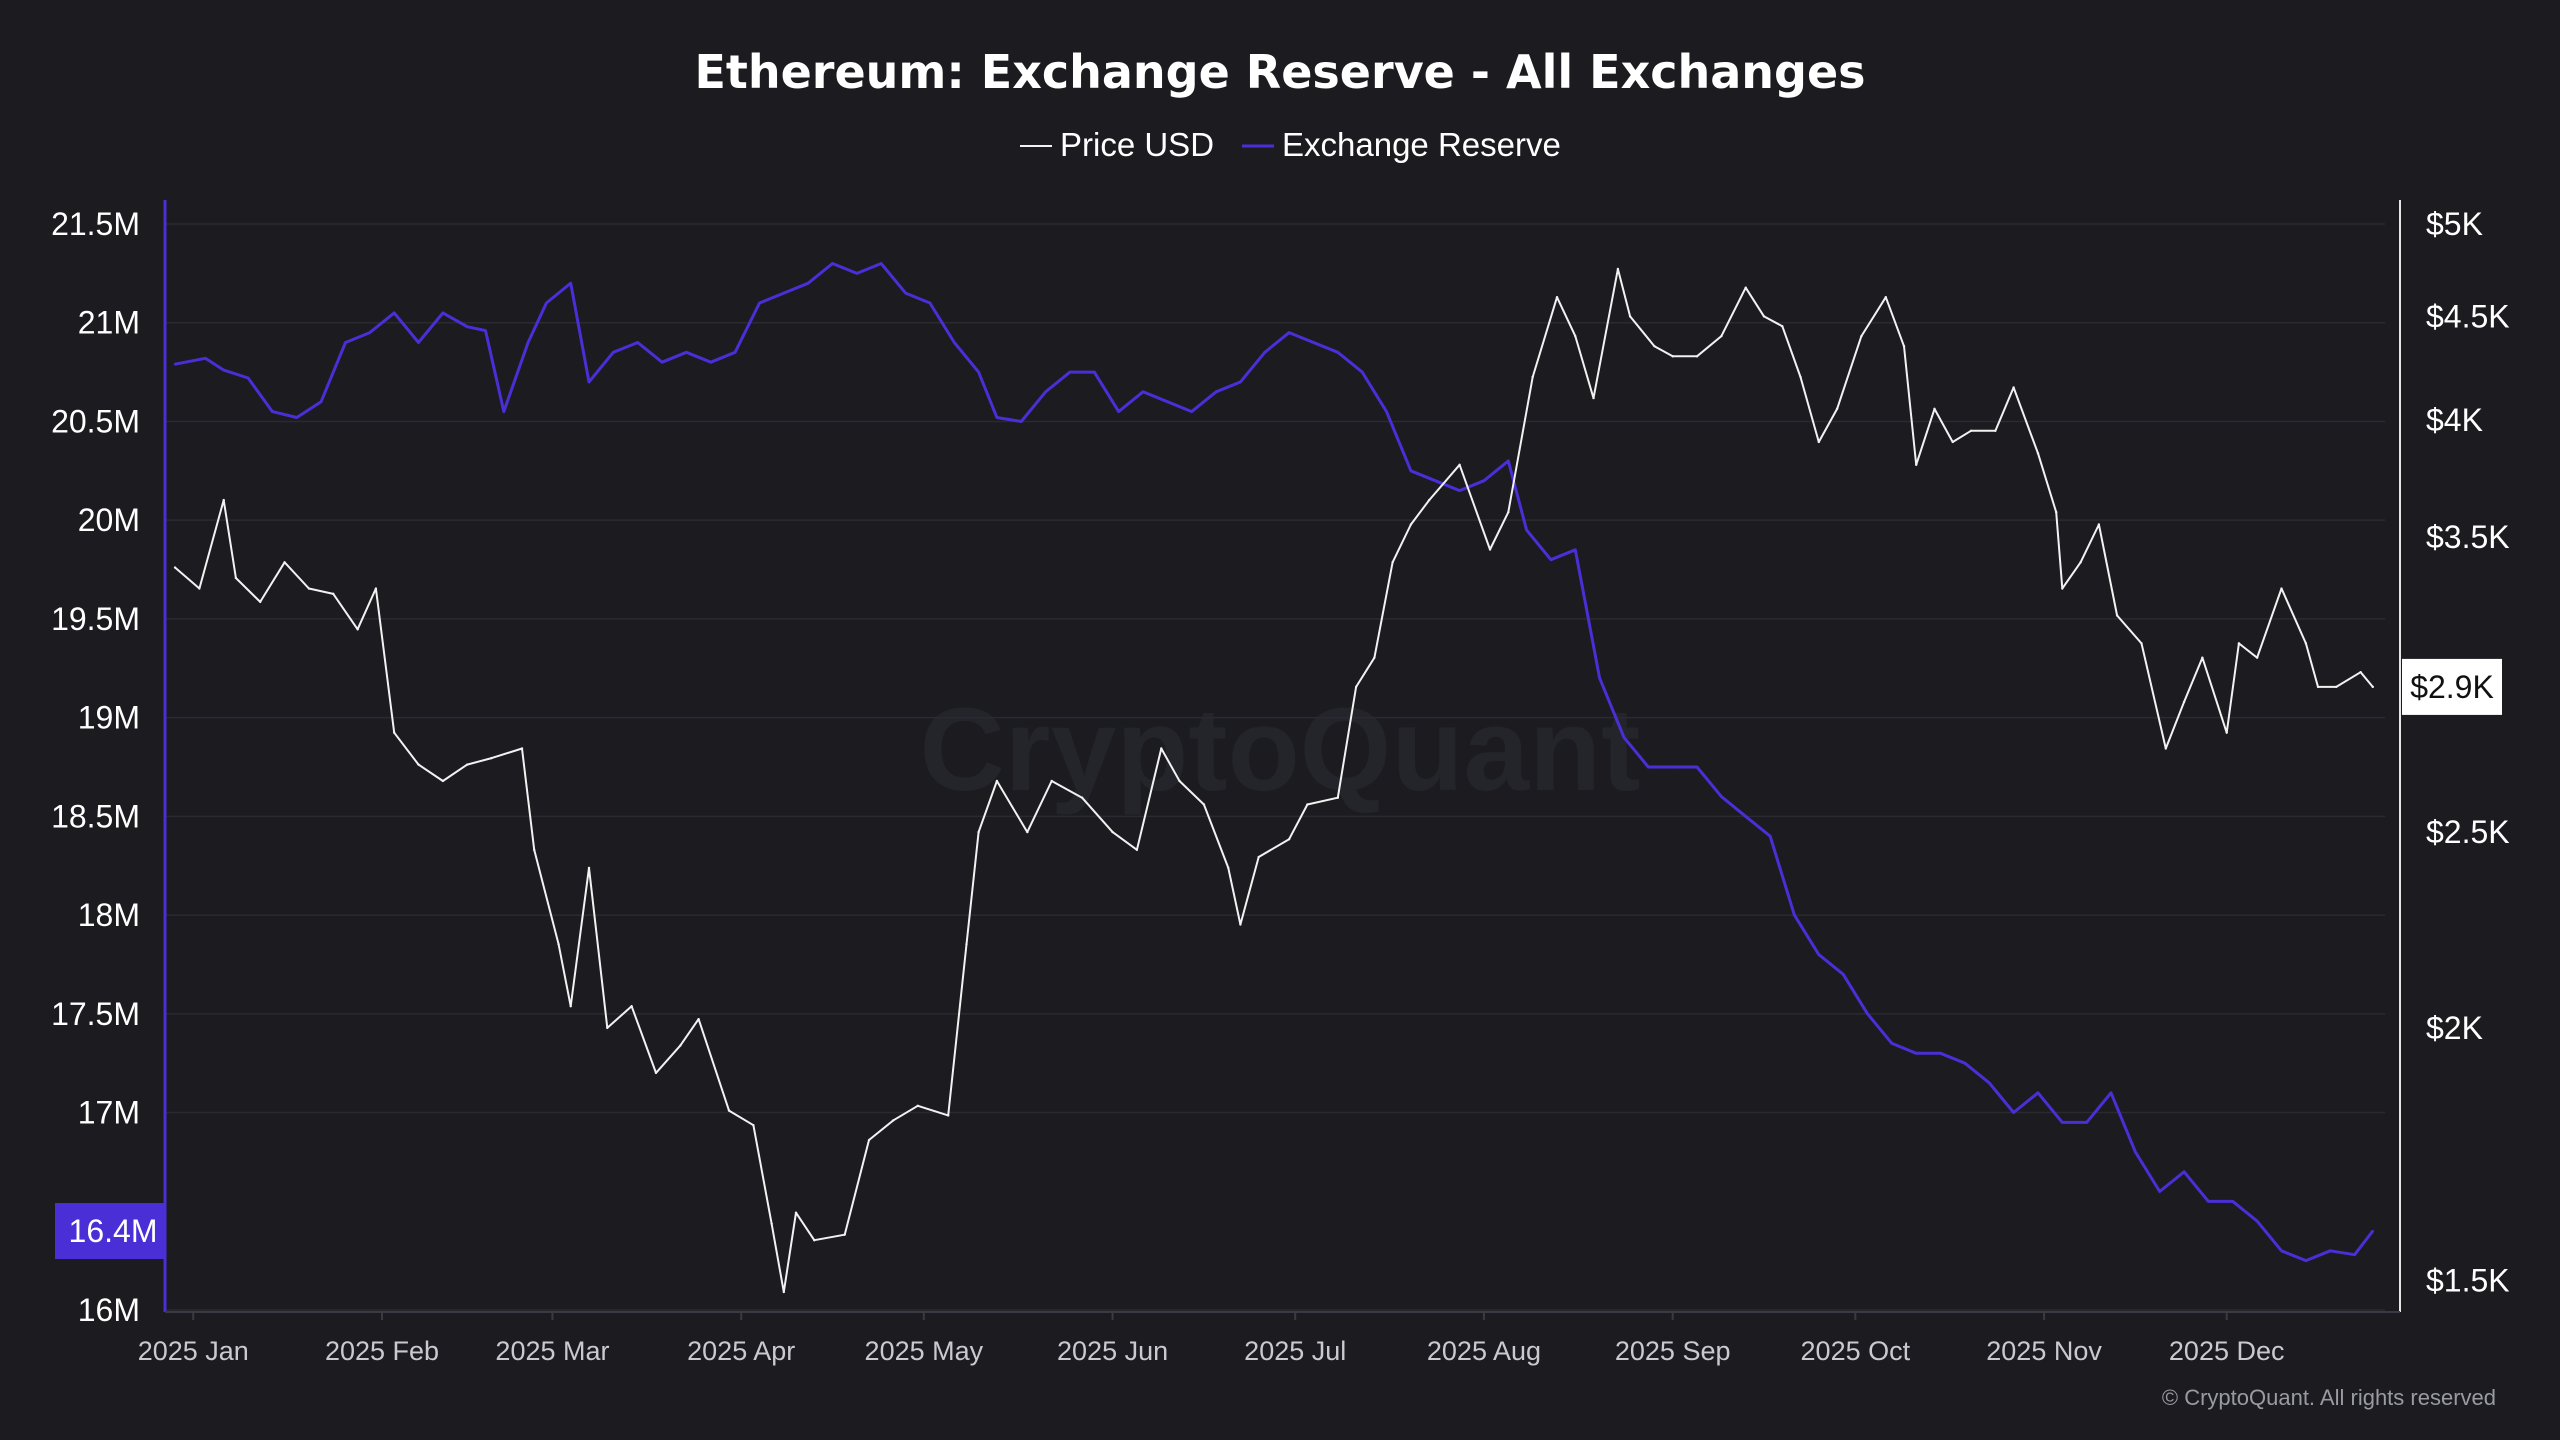 This screenshot has height=1440, width=2560. What do you see at coordinates (1112, 1351) in the screenshot?
I see `x-tick-label: 2025 Jun` at bounding box center [1112, 1351].